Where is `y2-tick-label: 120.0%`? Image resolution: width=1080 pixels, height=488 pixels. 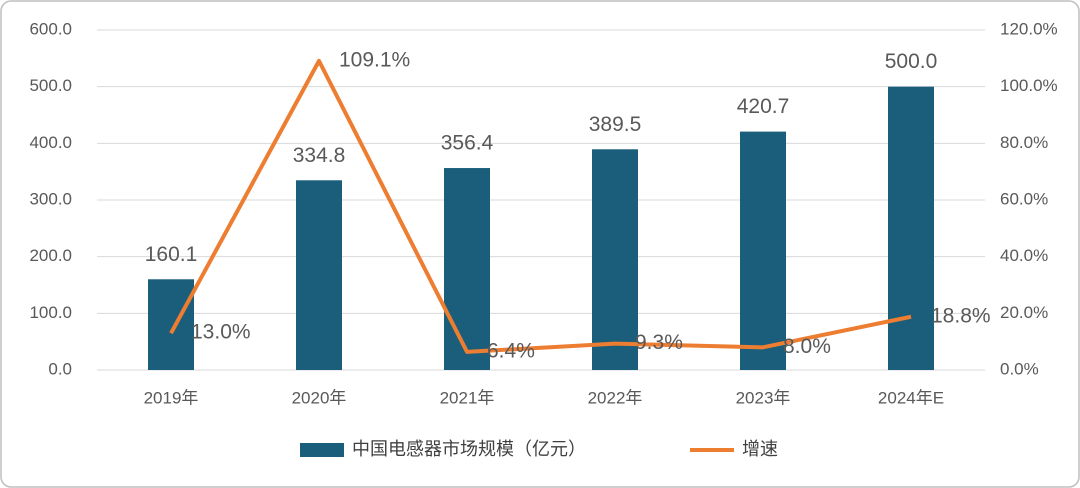
y2-tick-label: 120.0% is located at coordinates (1029, 28).